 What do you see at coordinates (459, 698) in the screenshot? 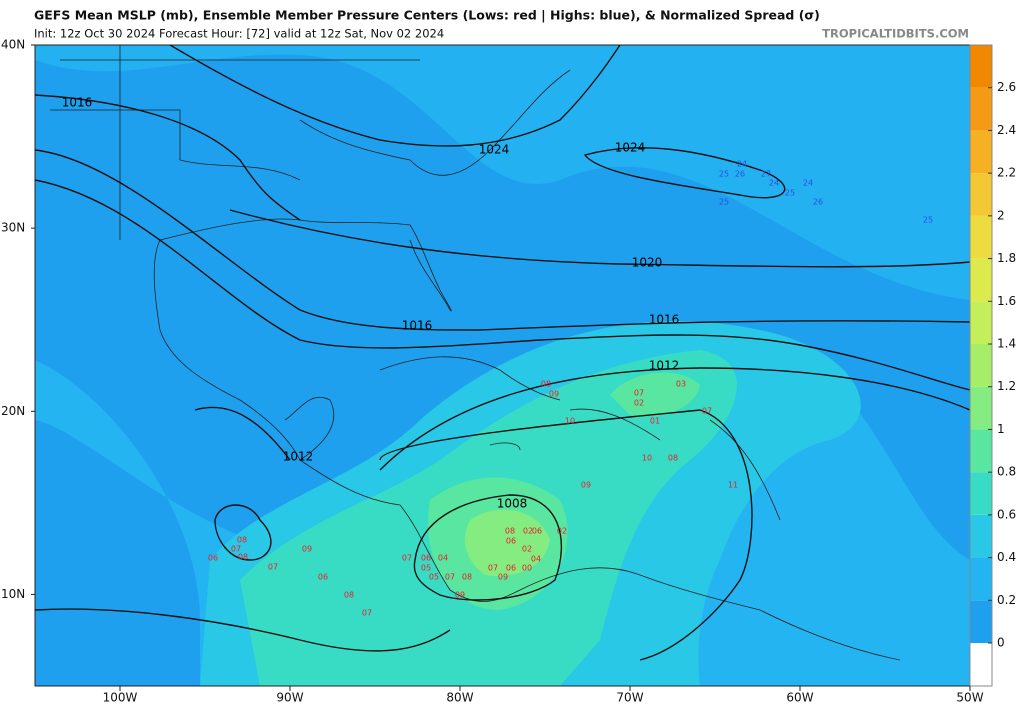
I see `lon-tick-label: 80W` at bounding box center [459, 698].